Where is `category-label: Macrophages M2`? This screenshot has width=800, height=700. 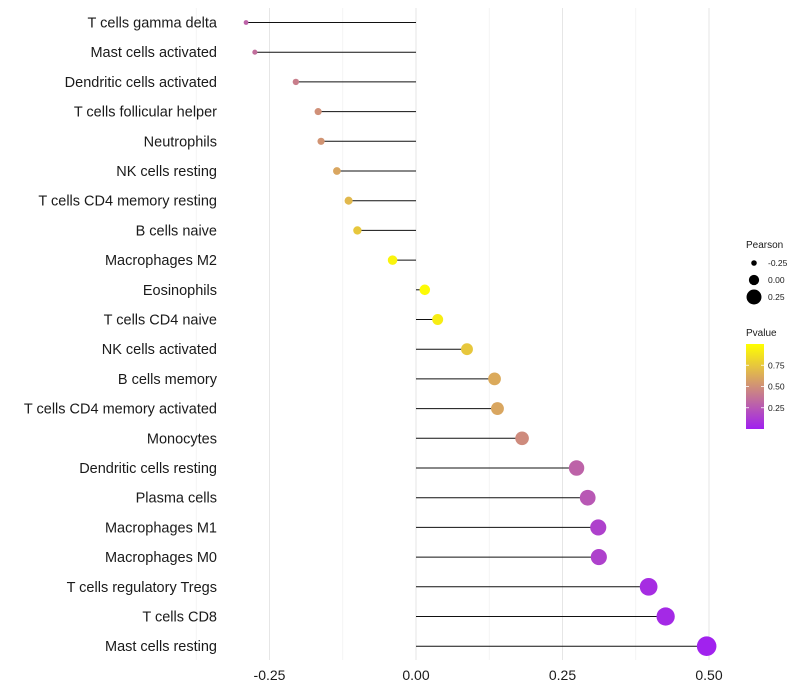
category-label: Macrophages M2 is located at coordinates (161, 261).